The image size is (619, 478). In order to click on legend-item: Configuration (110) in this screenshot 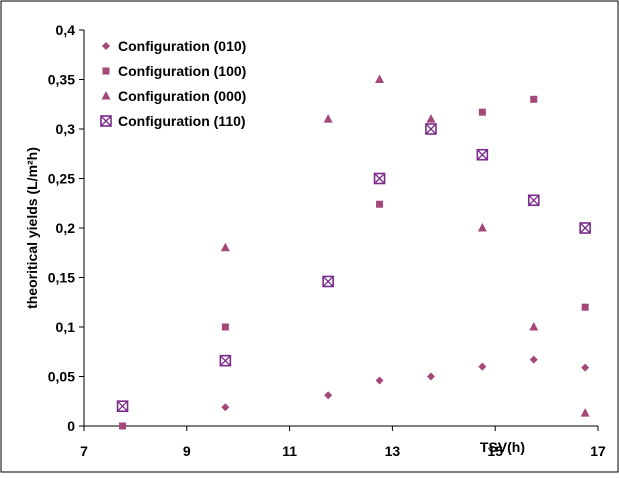, I will do `click(173, 121)`.